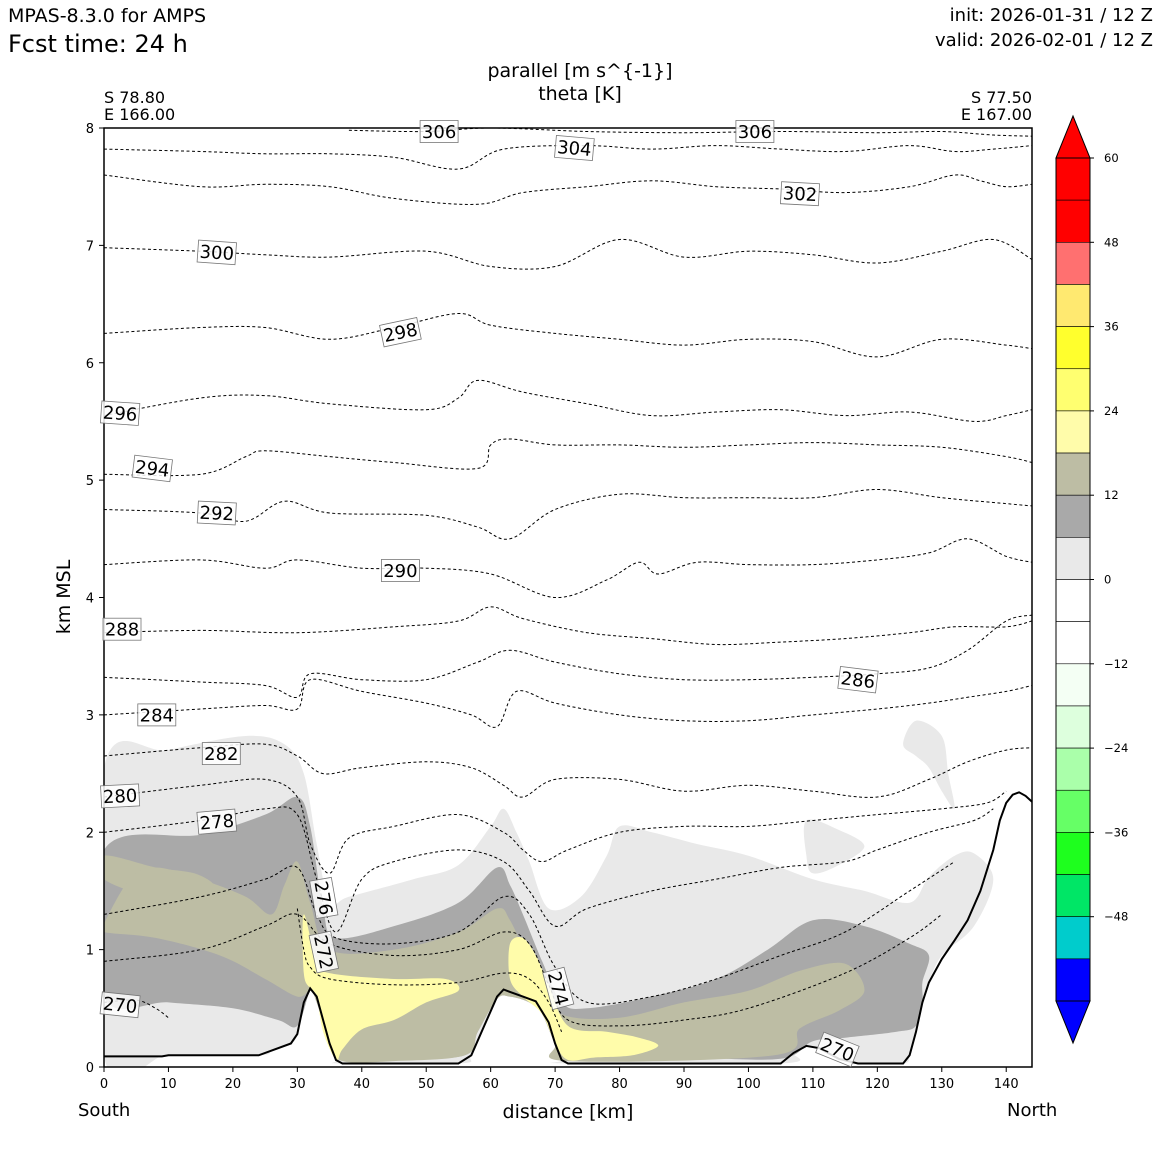 The width and height of the screenshot is (1160, 1160). I want to click on theta-label-288: 288, so click(122, 629).